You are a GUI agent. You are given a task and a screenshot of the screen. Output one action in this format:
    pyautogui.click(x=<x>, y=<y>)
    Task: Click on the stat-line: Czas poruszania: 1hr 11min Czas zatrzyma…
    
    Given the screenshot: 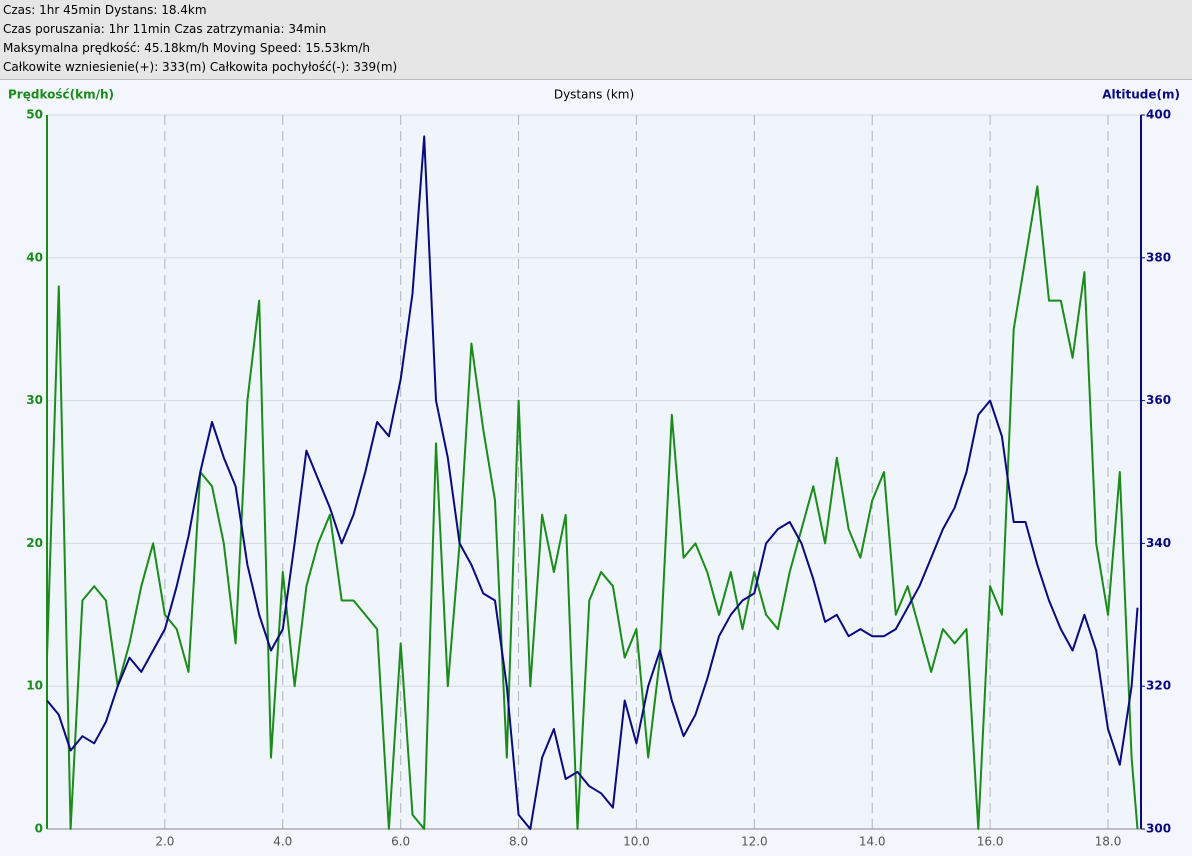 What is the action you would take?
    pyautogui.click(x=165, y=29)
    